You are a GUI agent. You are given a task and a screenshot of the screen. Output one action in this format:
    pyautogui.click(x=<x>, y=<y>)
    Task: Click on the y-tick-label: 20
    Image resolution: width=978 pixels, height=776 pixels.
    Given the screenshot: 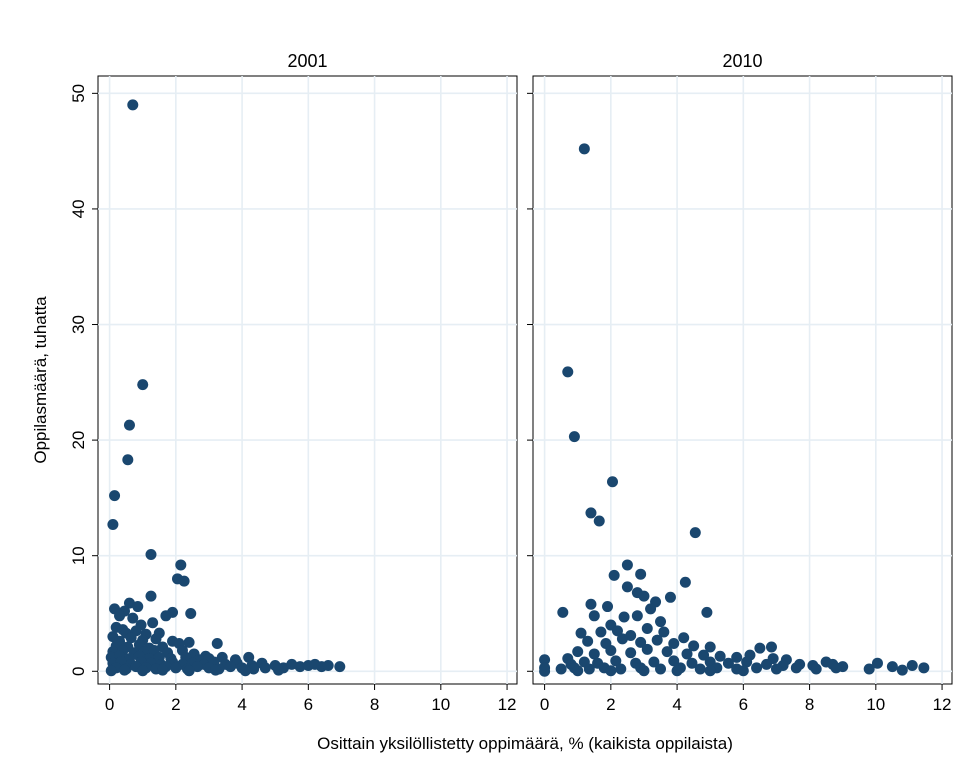 What is the action you would take?
    pyautogui.click(x=78, y=440)
    